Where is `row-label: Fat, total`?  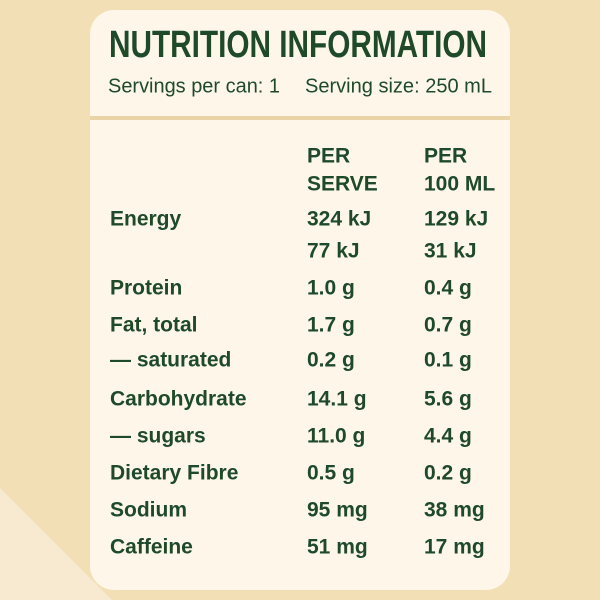
row-label: Fat, total is located at coordinates (154, 325).